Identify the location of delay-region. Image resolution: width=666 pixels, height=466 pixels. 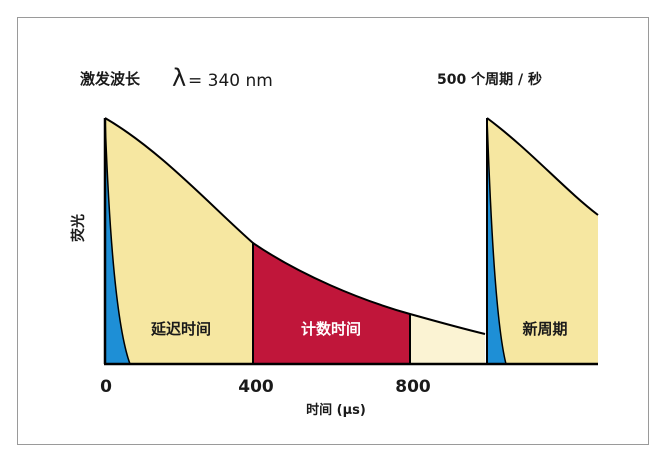
(179, 241).